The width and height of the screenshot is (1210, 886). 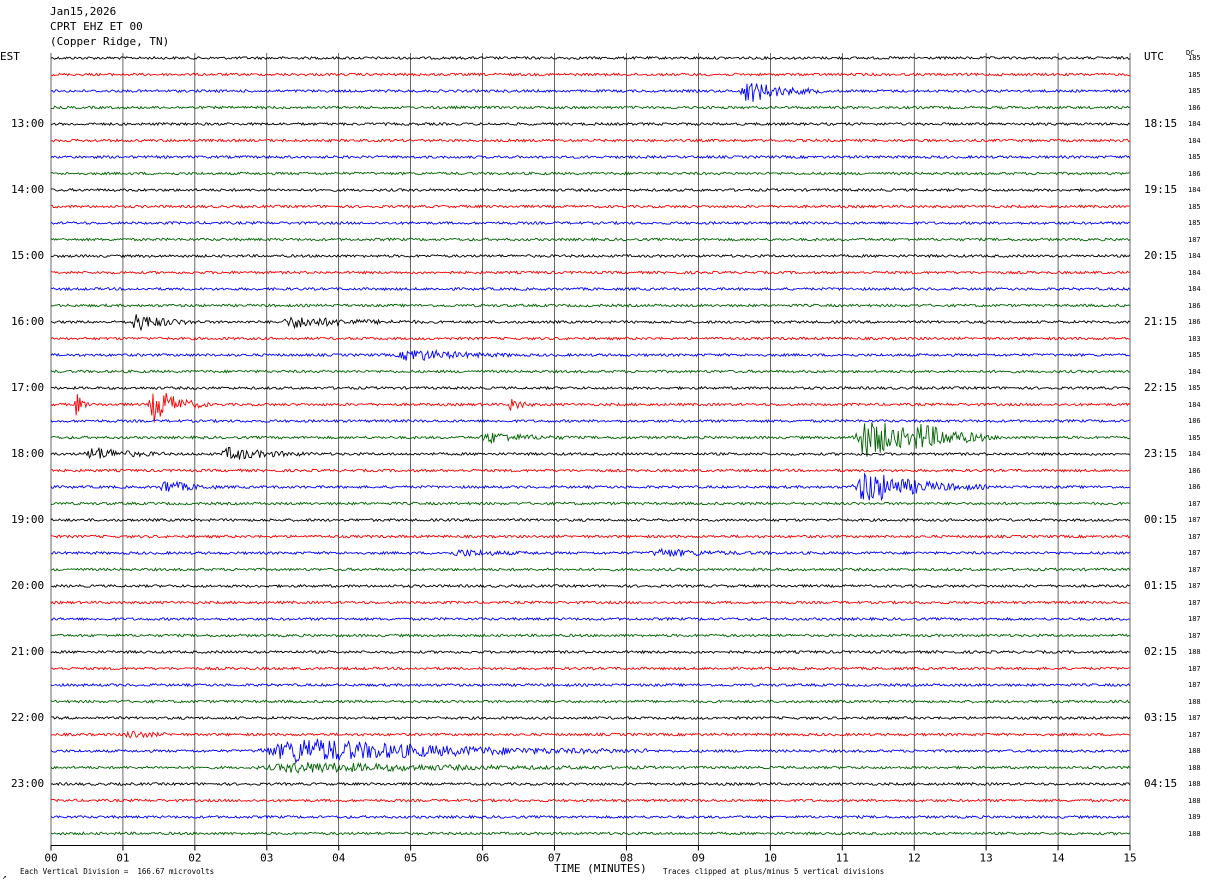 I want to click on left-hour-label: 21:00, so click(x=28, y=651).